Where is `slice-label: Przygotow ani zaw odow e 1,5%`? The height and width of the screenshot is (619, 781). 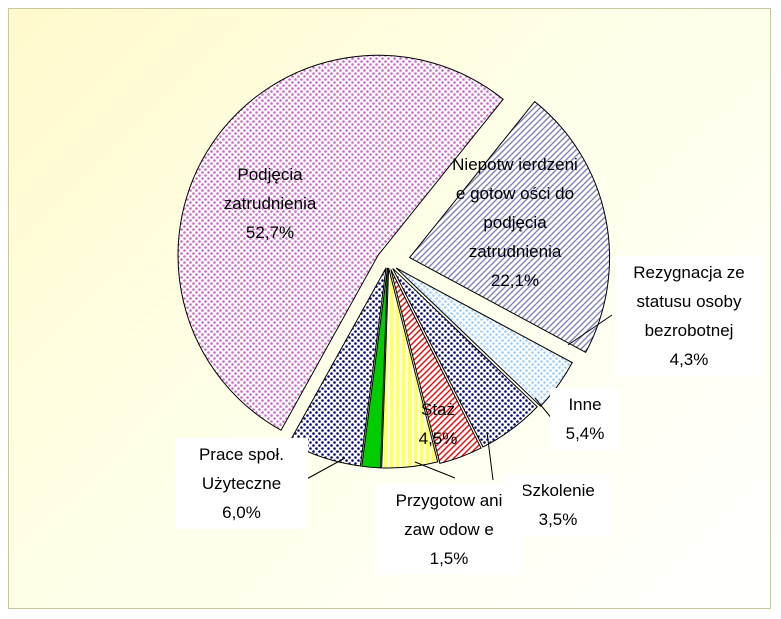 slice-label: Przygotow ani zaw odow e 1,5% is located at coordinates (449, 529).